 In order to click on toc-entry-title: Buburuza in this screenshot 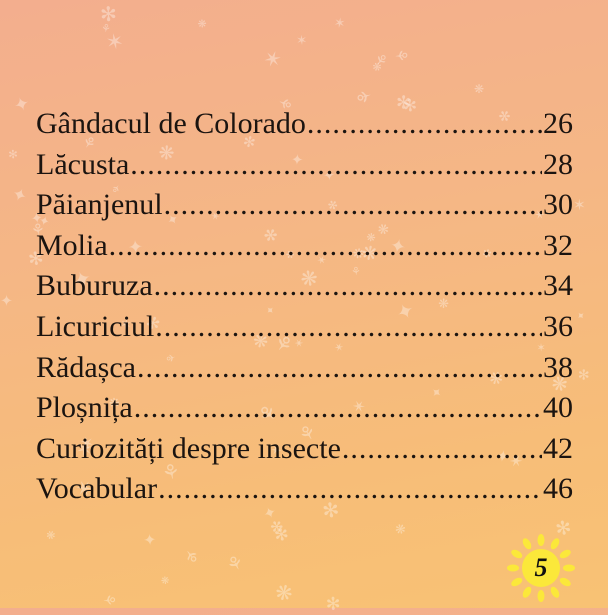, I will do `click(94, 286)`.